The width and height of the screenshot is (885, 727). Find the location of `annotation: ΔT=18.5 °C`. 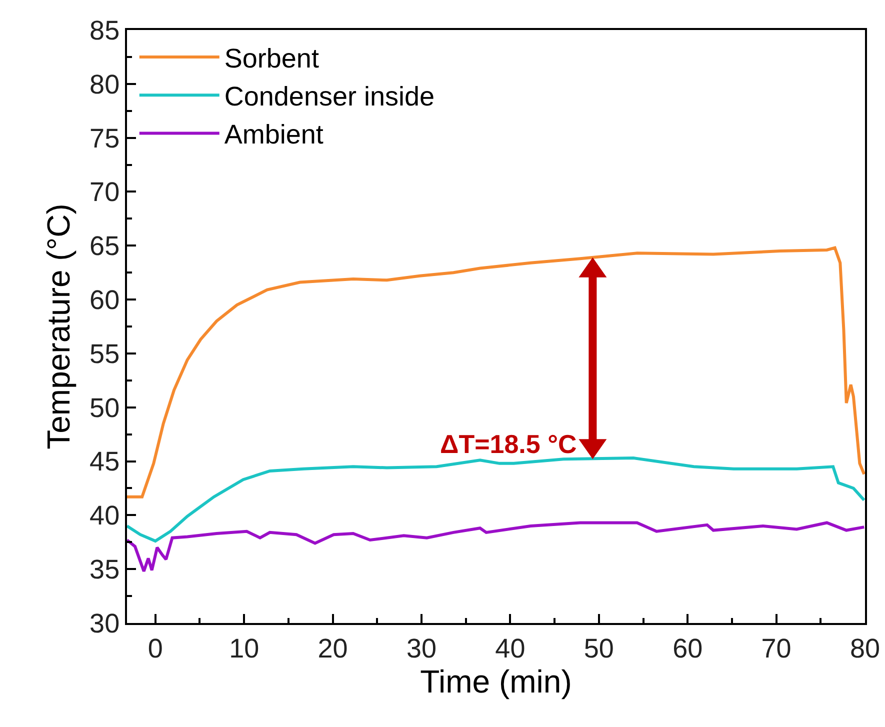

annotation: ΔT=18.5 °C is located at coordinates (508, 444).